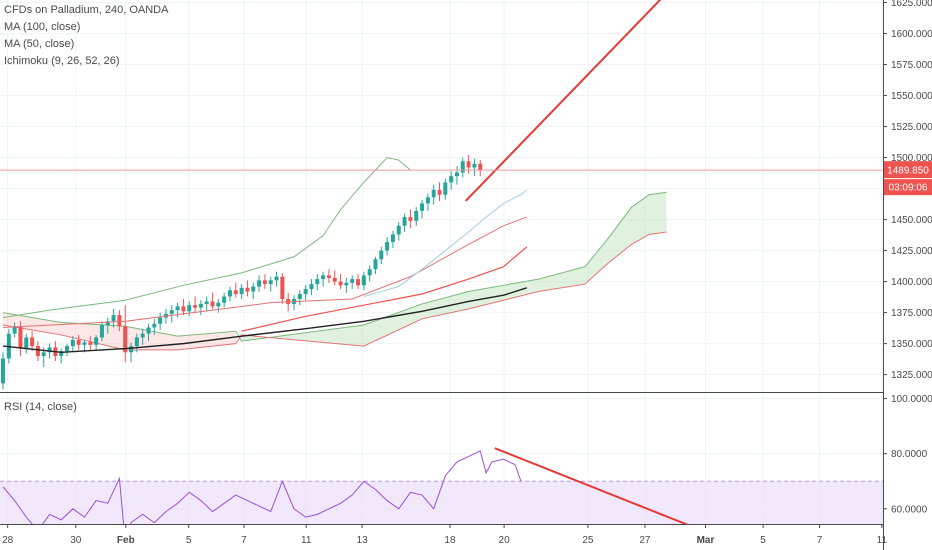  Describe the element at coordinates (86, 10) in the screenshot. I see `chart-title: CFDs on Palladium, 240, OANDA` at that location.